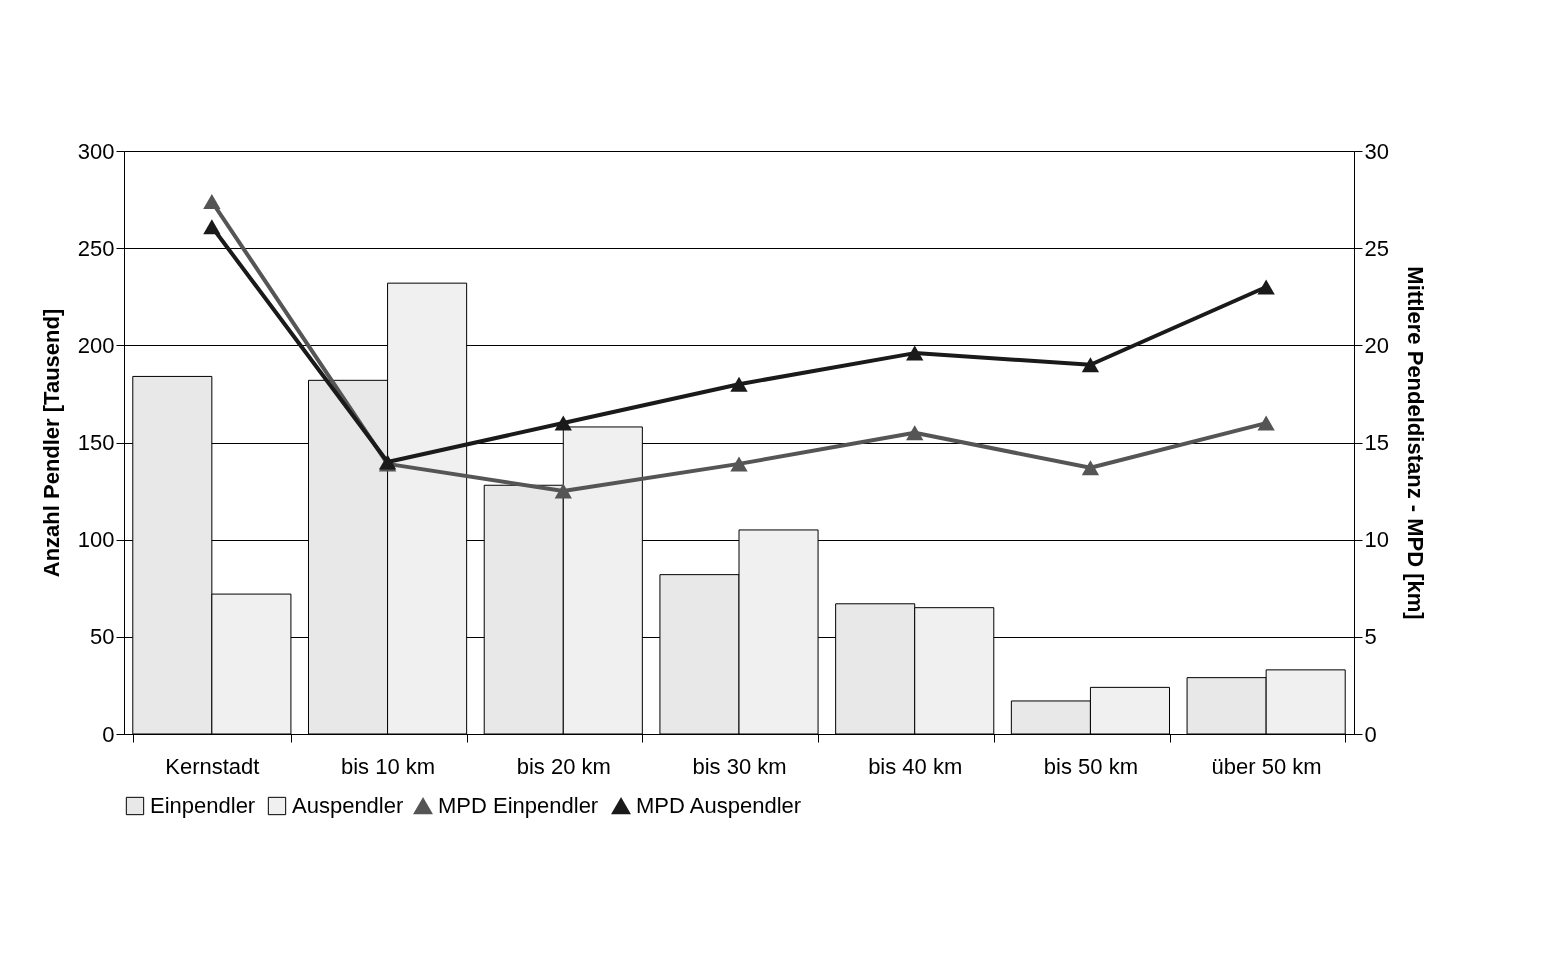 This screenshot has width=1558, height=969. Describe the element at coordinates (102, 637) in the screenshot. I see `y-tick-label: 50` at that location.